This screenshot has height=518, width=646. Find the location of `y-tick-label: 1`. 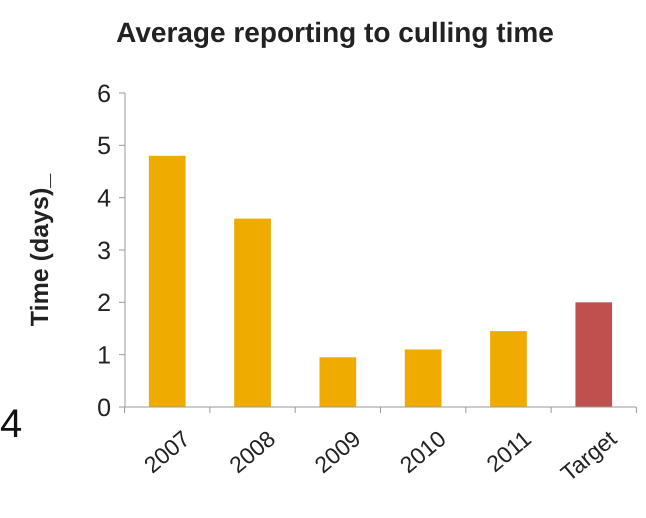

y-tick-label: 1 is located at coordinates (104, 355).